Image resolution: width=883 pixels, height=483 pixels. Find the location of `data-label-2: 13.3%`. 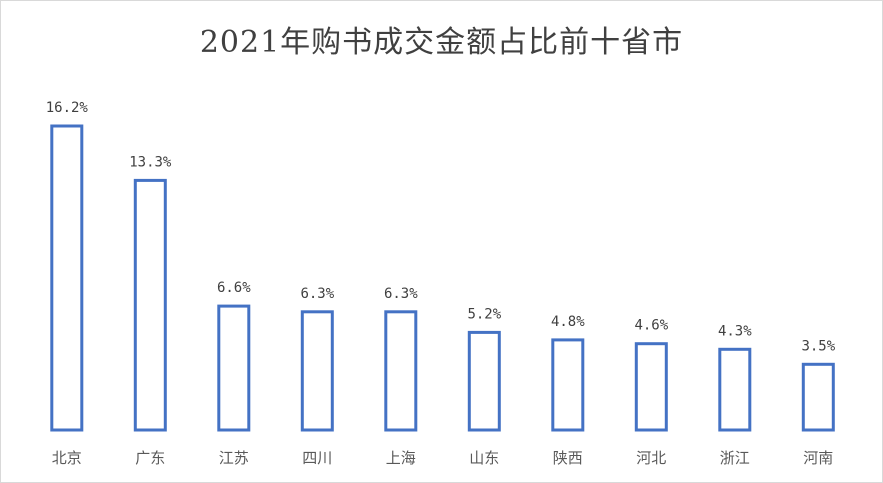

data-label-2: 13.3% is located at coordinates (150, 162).